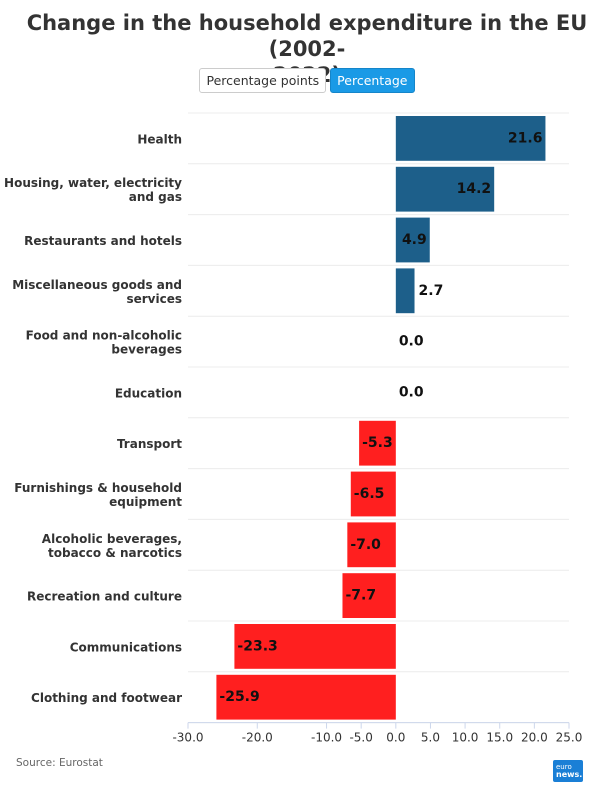  Describe the element at coordinates (187, 738) in the screenshot. I see `x-tick-label: -30.0` at that location.